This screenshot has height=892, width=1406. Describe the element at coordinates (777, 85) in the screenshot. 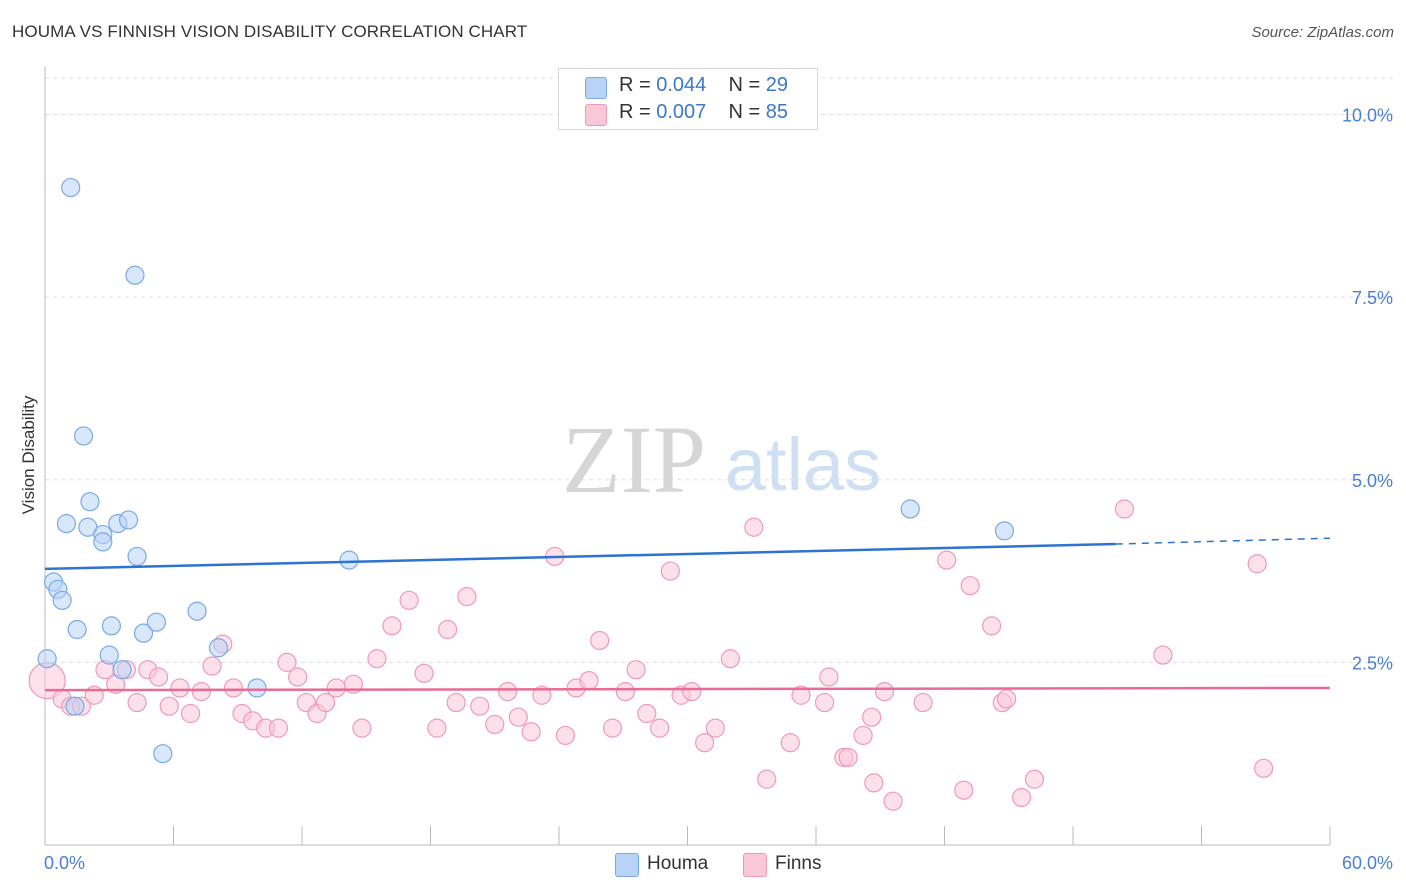

I see `houma-n-value: 29` at that location.